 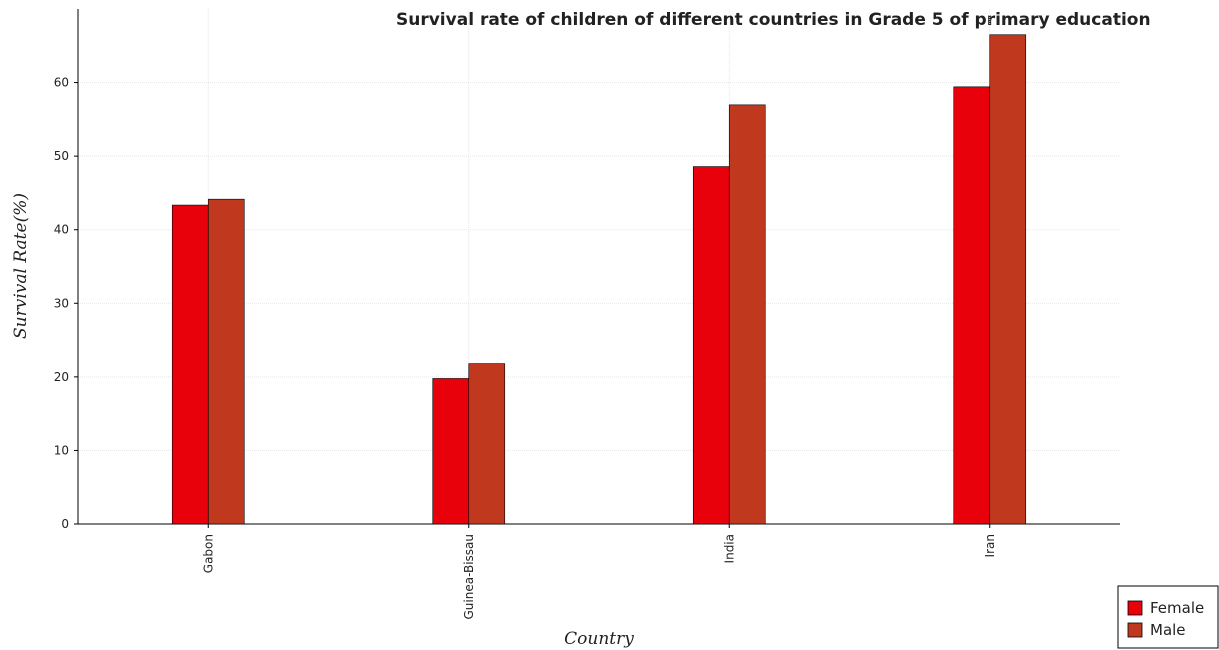 I want to click on bar-male-iran, so click(x=1008, y=279).